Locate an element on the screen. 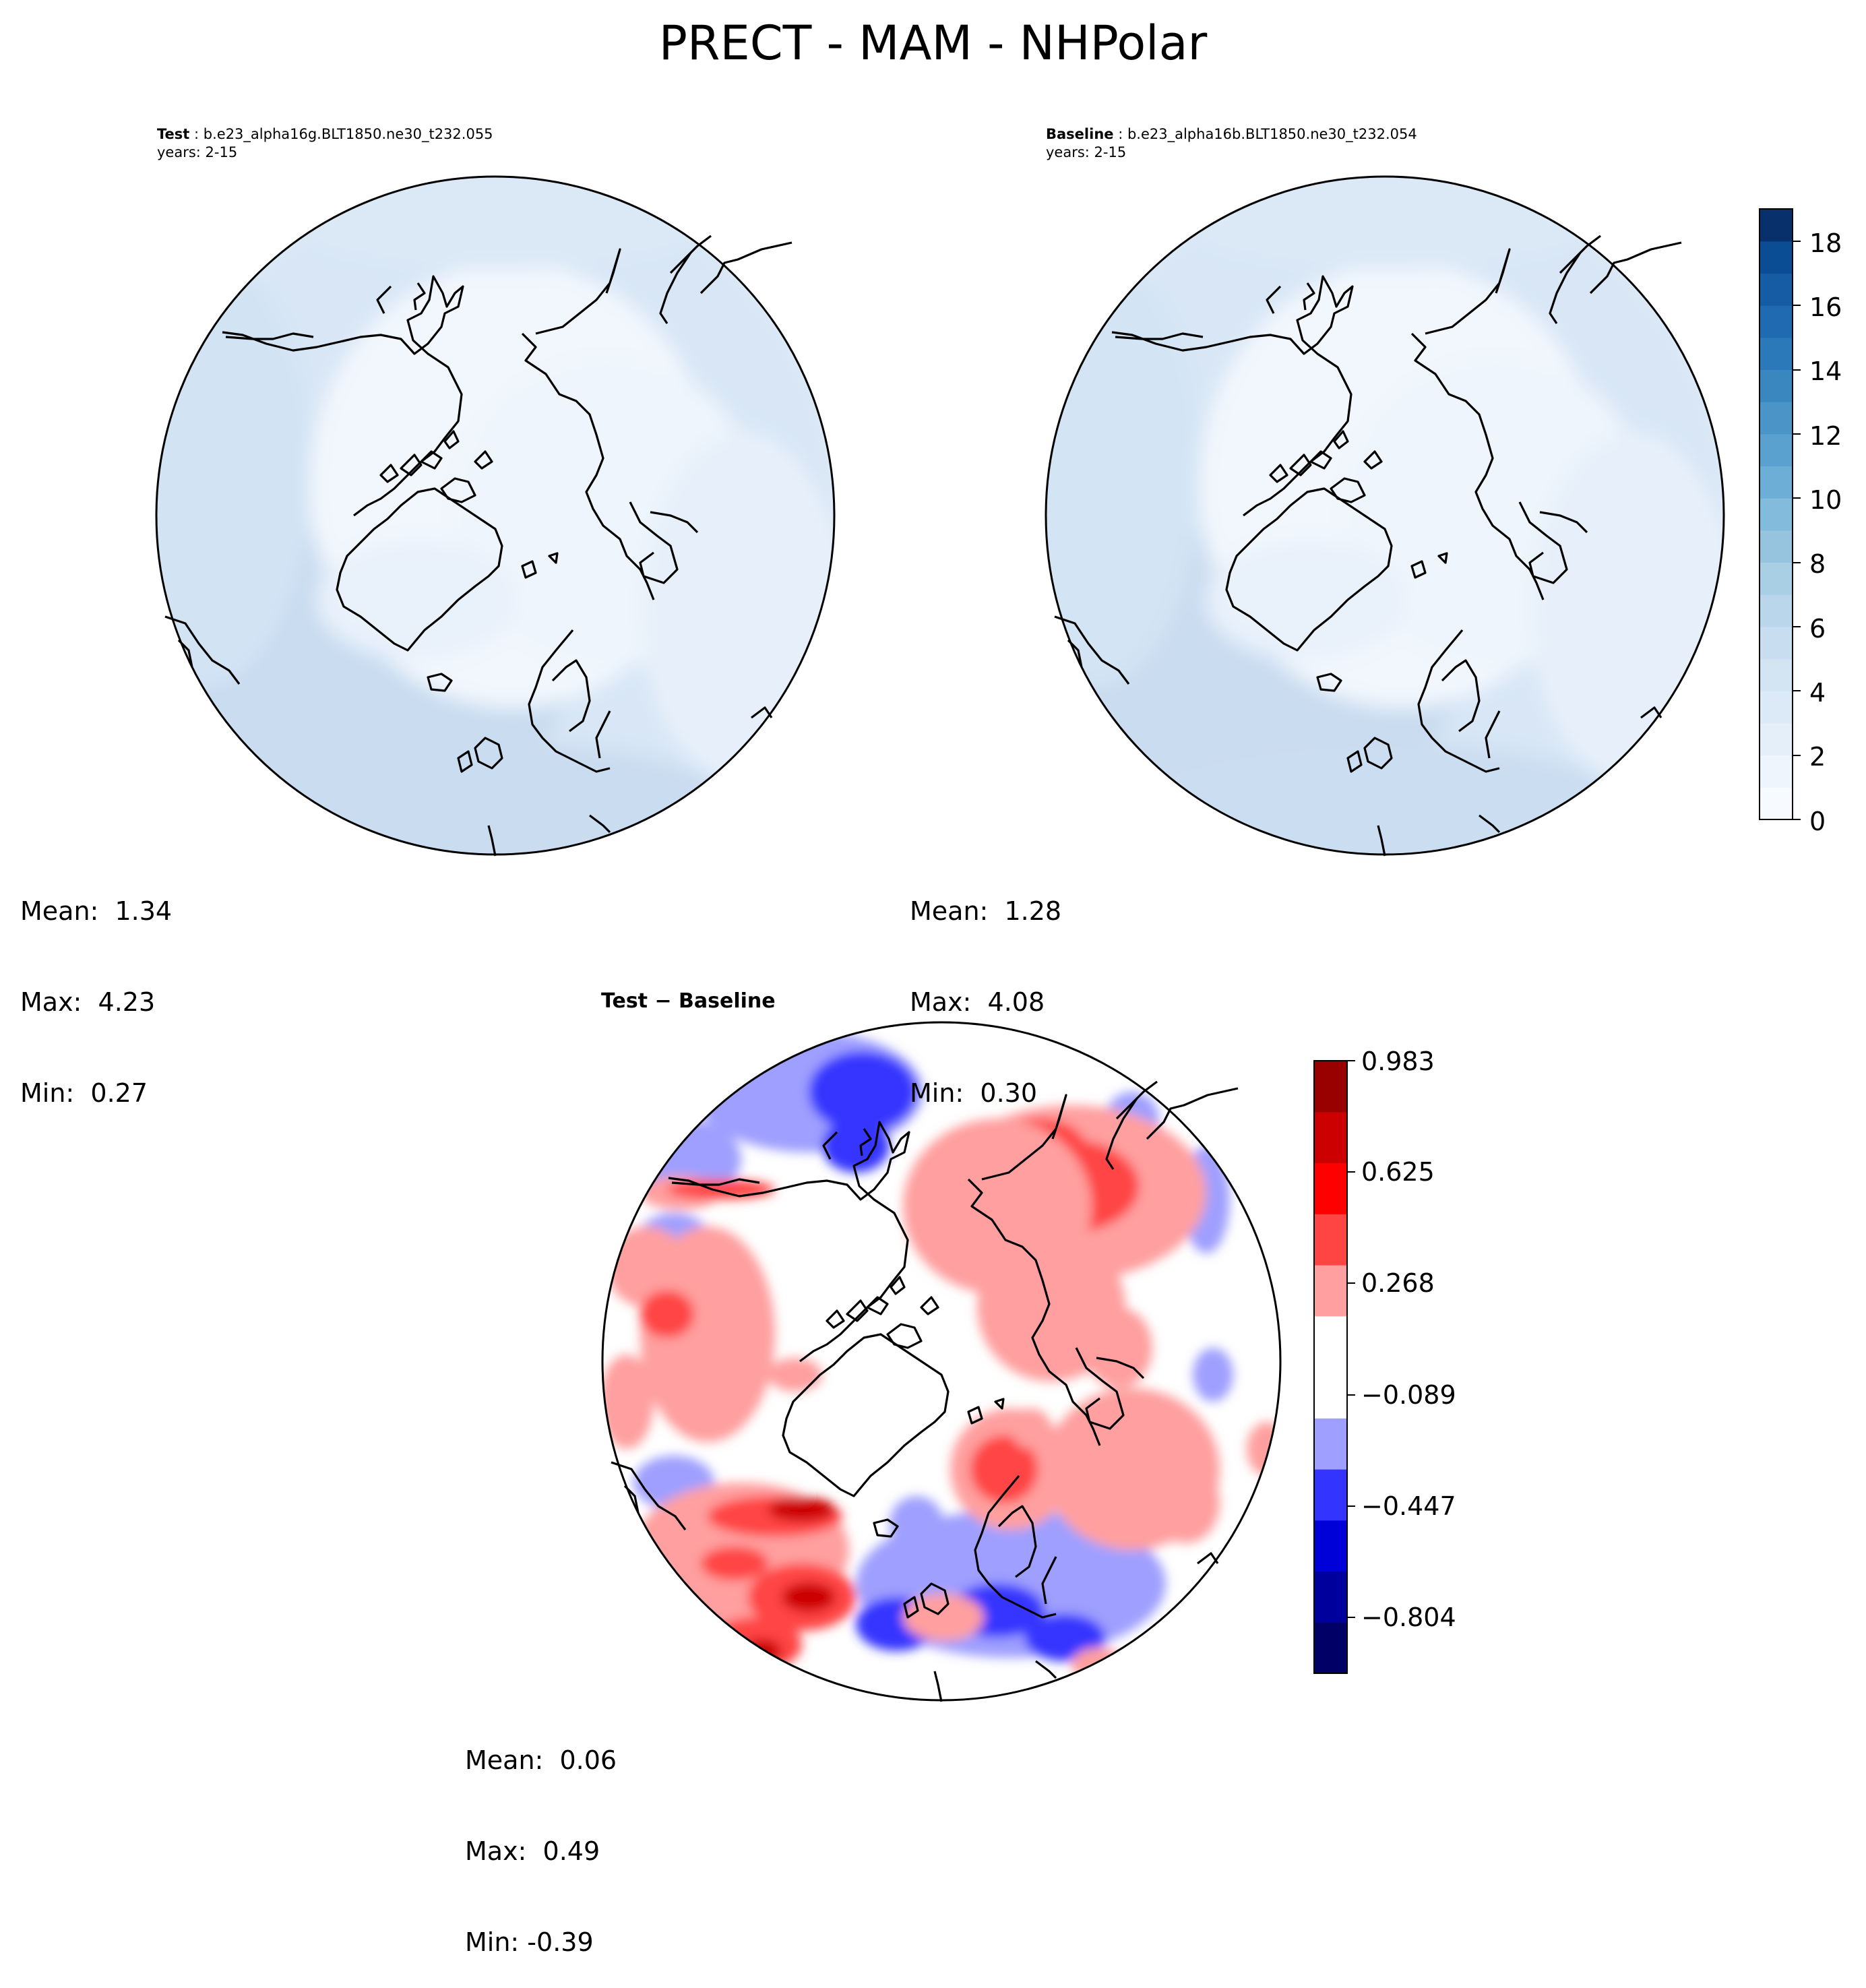 The image size is (1866, 1988). precip-colorbar-frame is located at coordinates (1776, 514).